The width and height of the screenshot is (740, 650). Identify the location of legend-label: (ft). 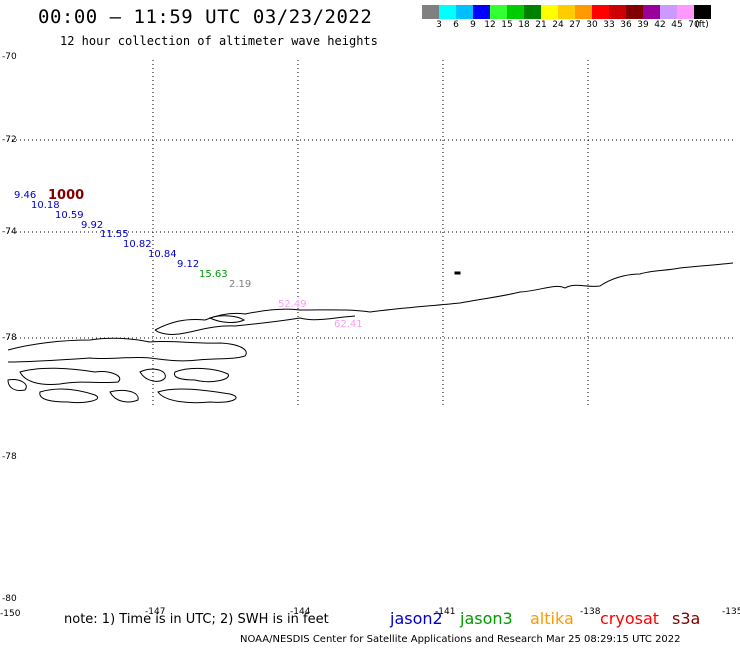
(702, 25).